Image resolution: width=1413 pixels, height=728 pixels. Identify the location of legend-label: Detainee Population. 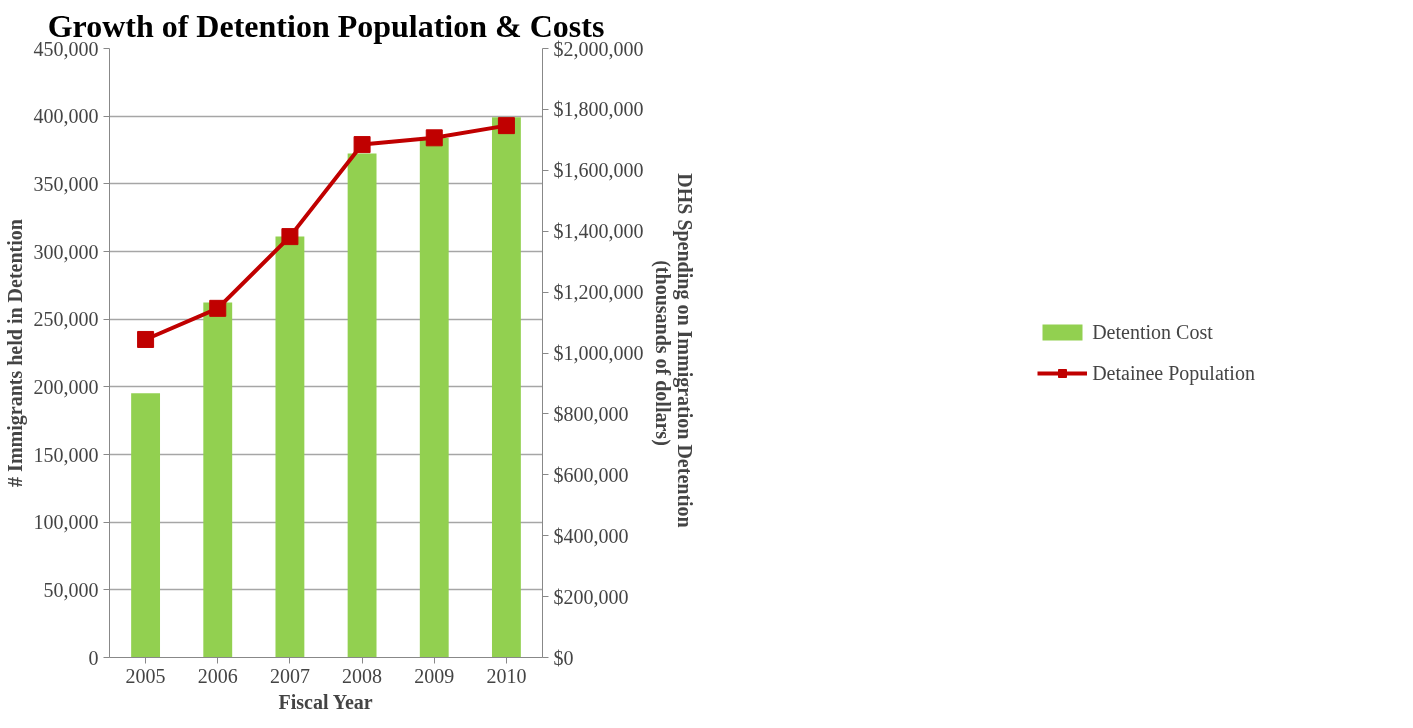
(1173, 373).